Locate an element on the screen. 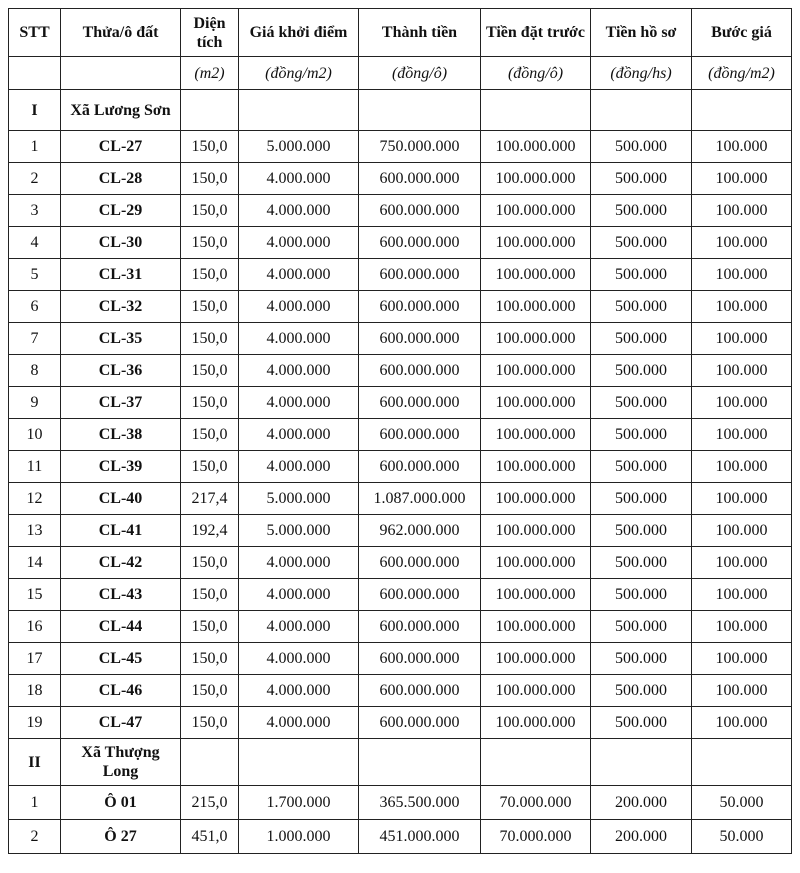  cell-area: 192,4 is located at coordinates (209, 530).